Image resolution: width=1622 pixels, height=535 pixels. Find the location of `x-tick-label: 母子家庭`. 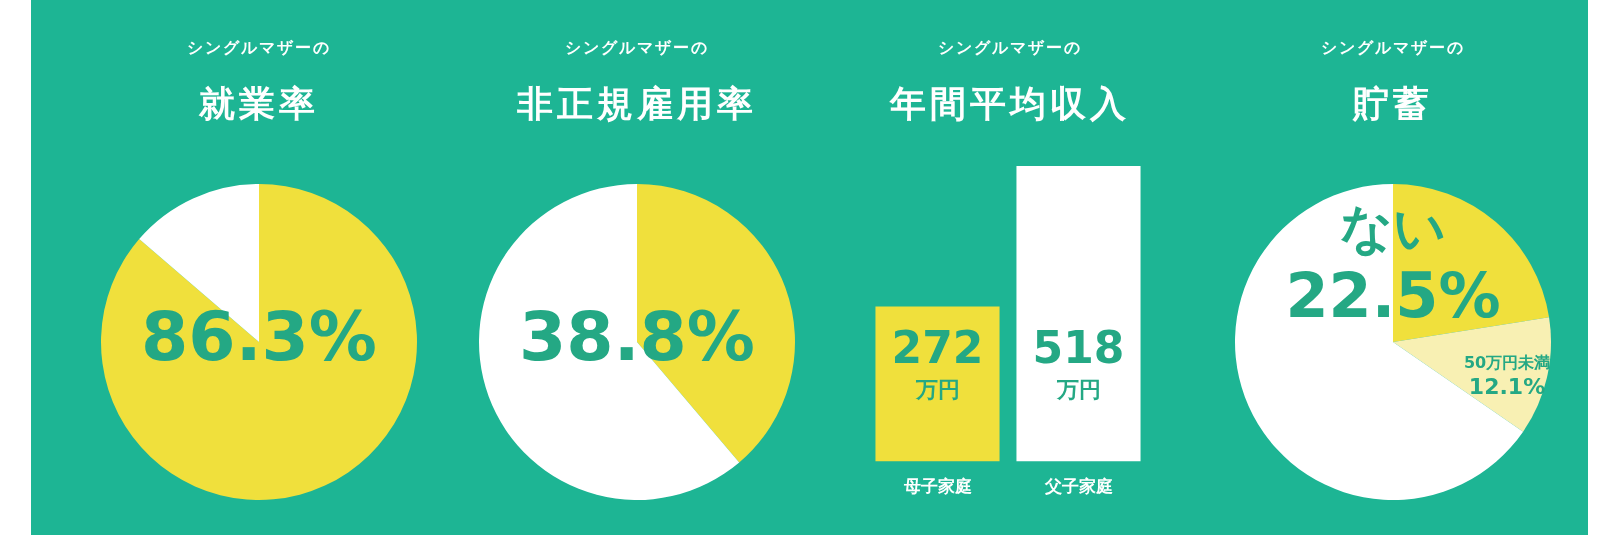

x-tick-label: 母子家庭 is located at coordinates (937, 486).